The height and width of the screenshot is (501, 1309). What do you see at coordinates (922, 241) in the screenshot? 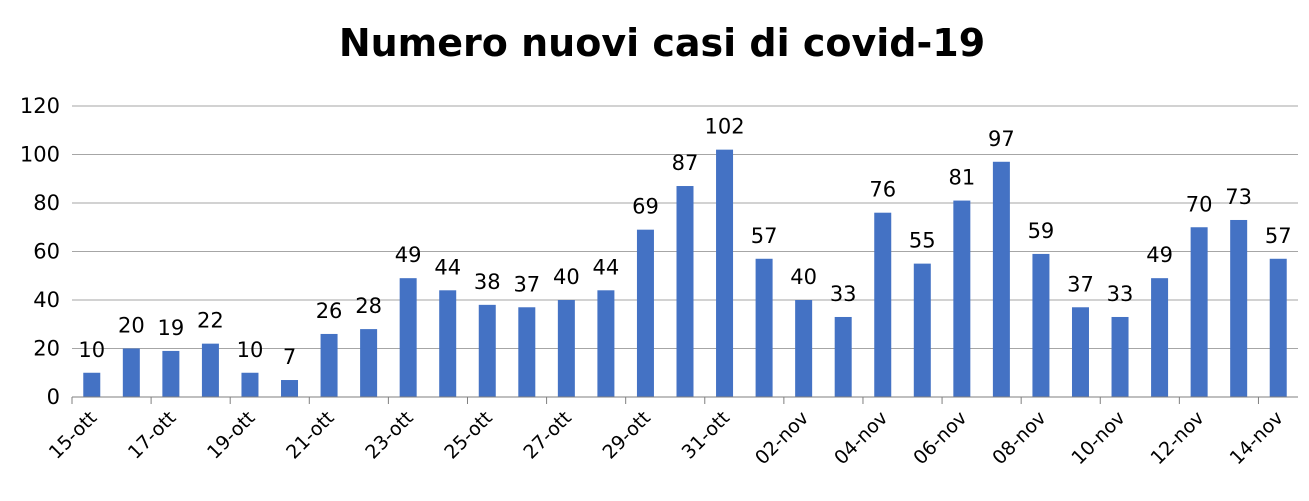
I see `data-label: 55` at bounding box center [922, 241].